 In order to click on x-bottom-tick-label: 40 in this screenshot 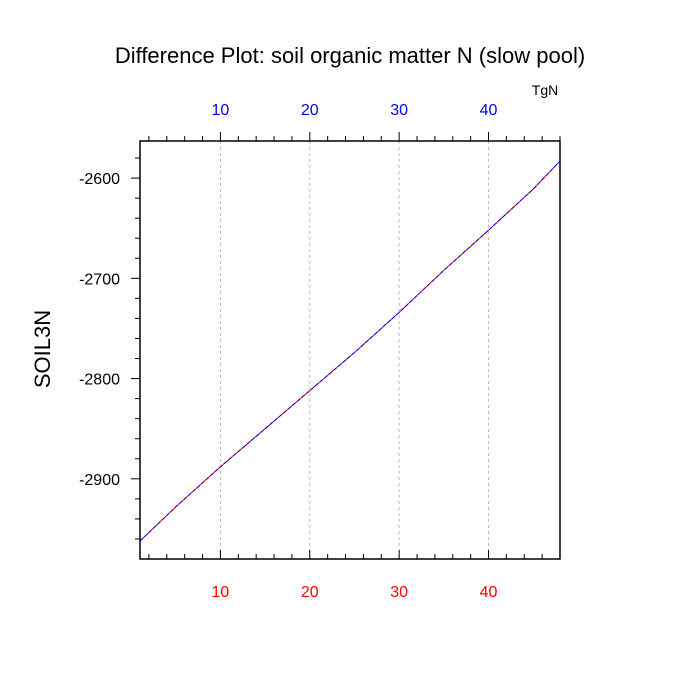, I will do `click(489, 592)`.